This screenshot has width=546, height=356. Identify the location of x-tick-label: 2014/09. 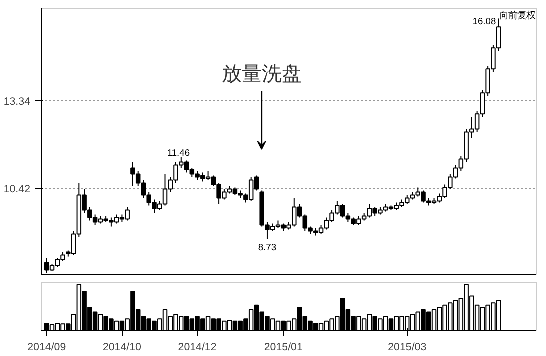
(47, 348).